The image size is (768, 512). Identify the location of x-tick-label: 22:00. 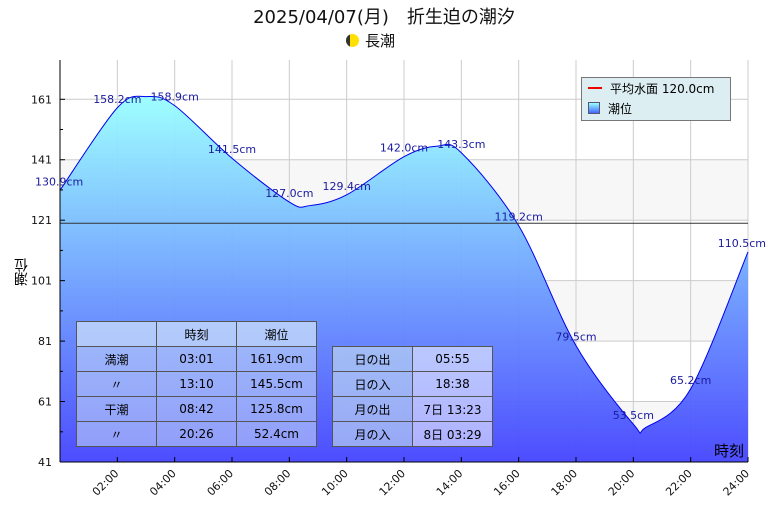
(679, 483).